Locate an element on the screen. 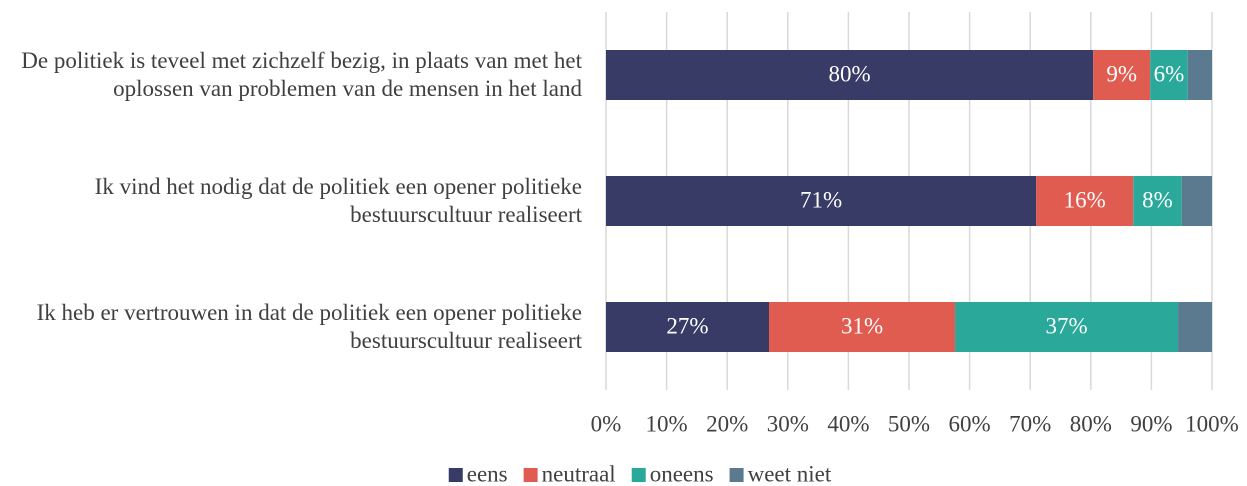 The image size is (1247, 486). data-label: 8% is located at coordinates (1157, 199).